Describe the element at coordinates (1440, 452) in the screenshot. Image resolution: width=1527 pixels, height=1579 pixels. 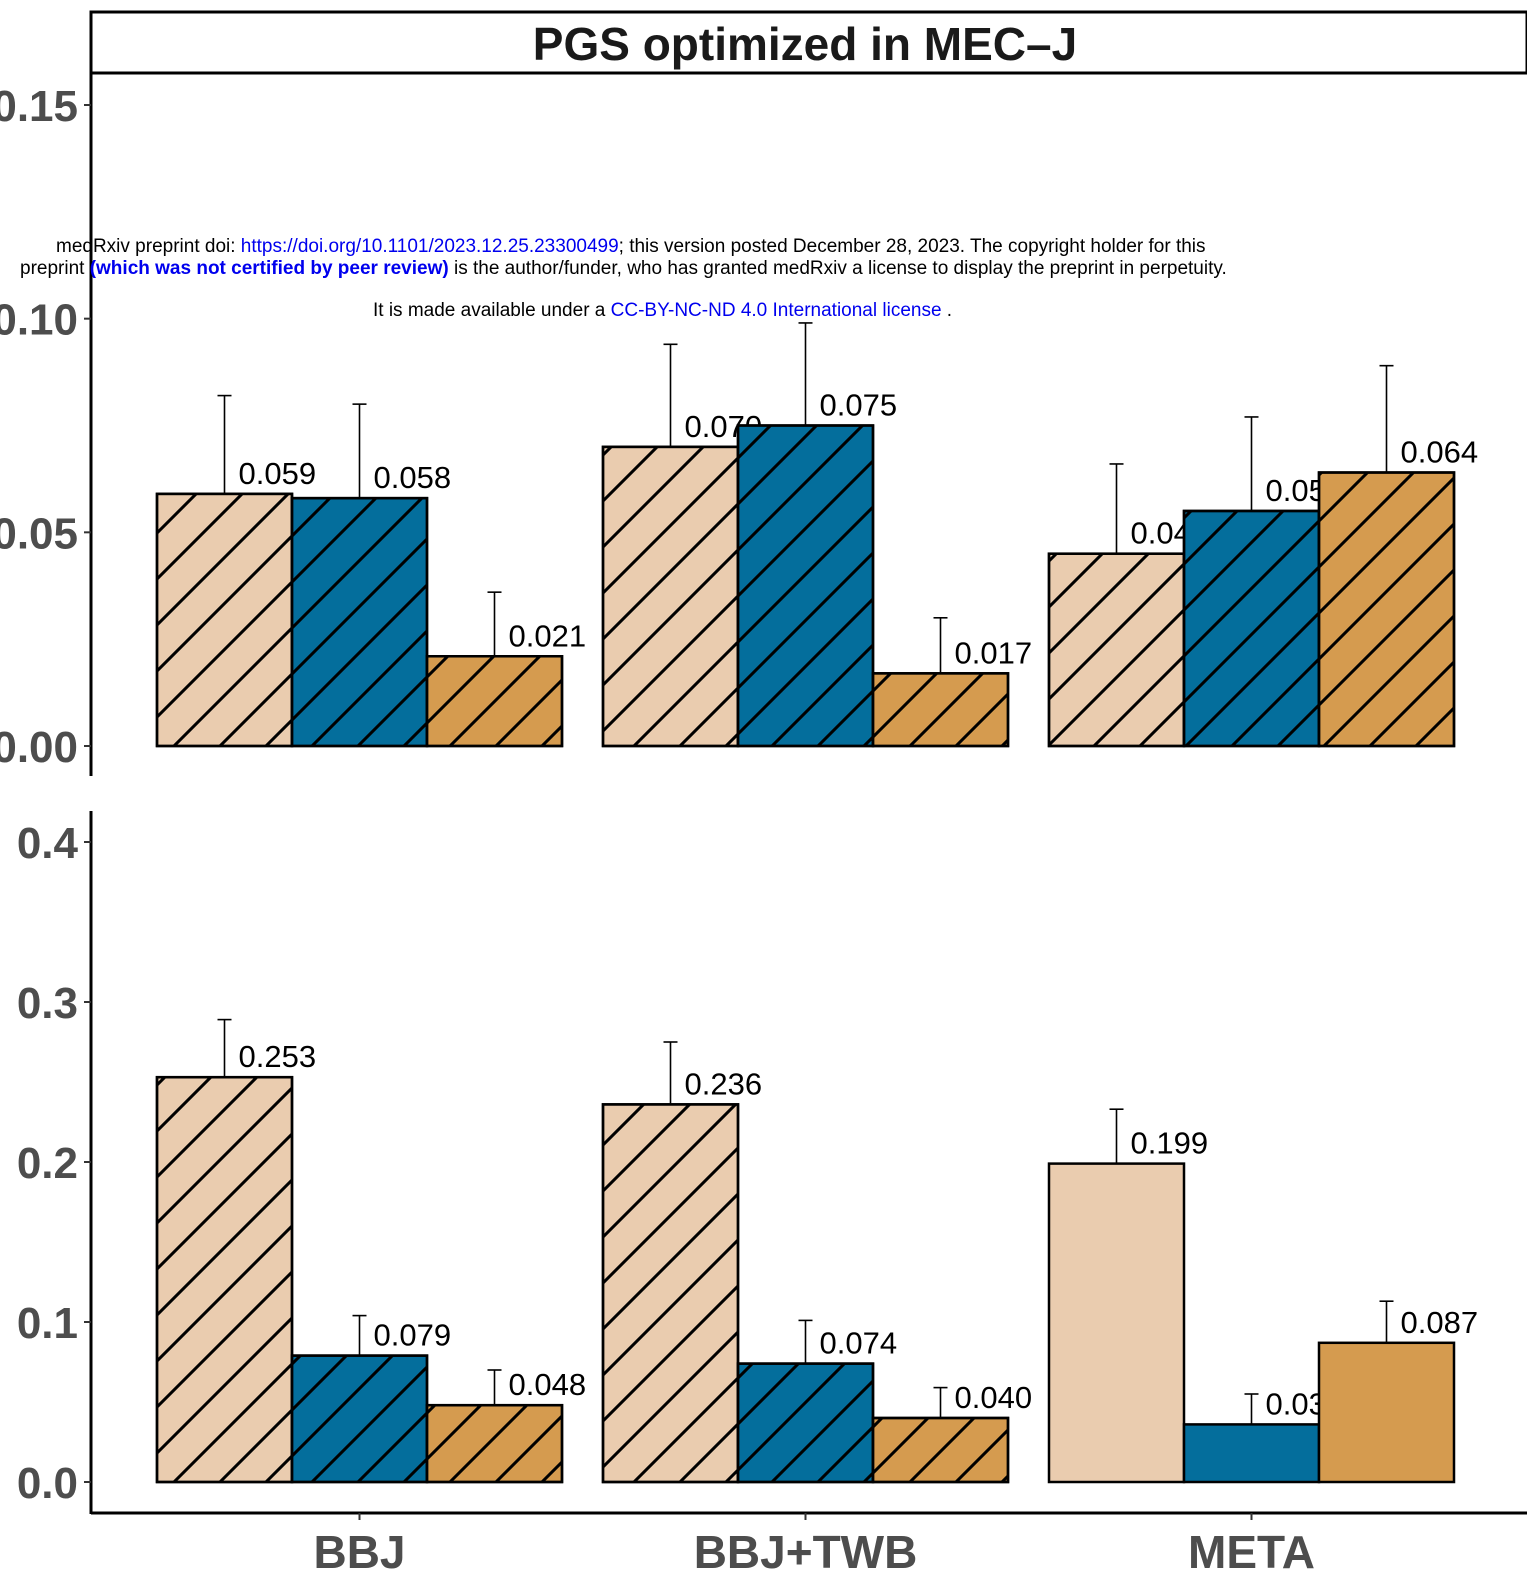
I see `top-data-label: 0.064` at that location.